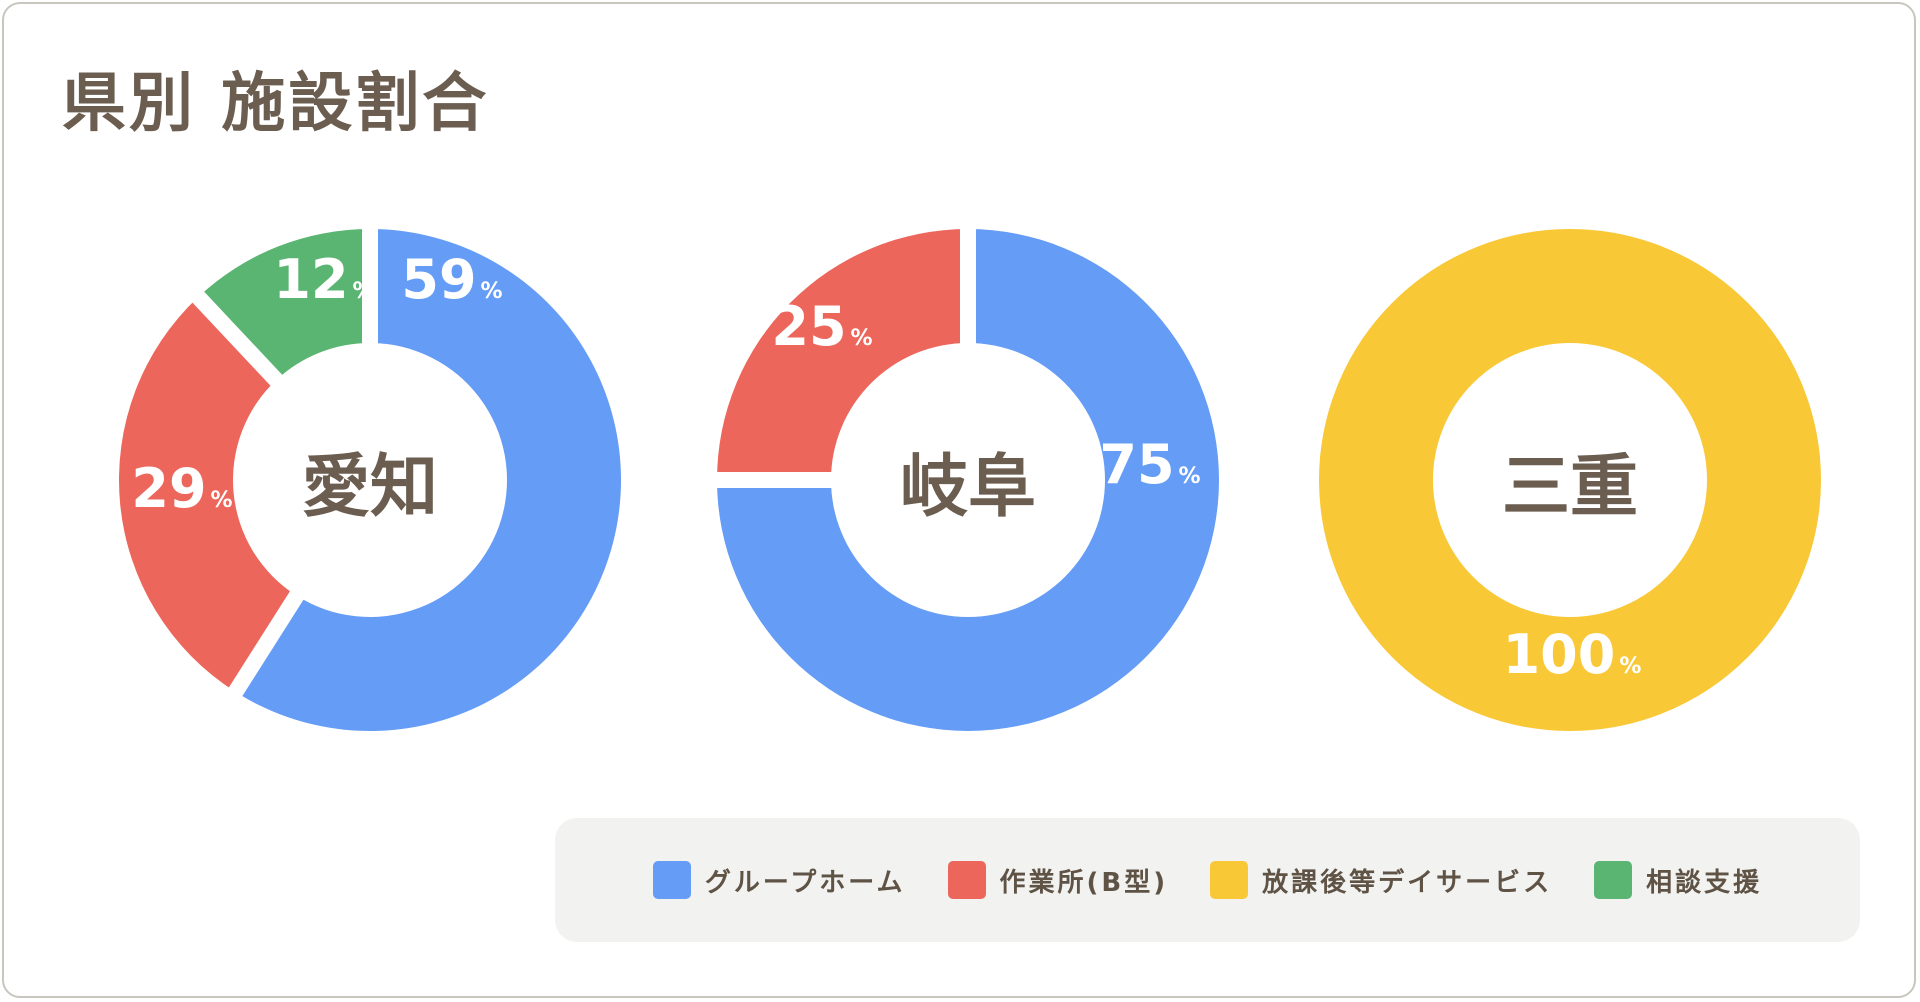 This screenshot has height=1002, width=1920. Describe the element at coordinates (1407, 882) in the screenshot. I see `legend-label: 放課後等デイサービス` at that location.